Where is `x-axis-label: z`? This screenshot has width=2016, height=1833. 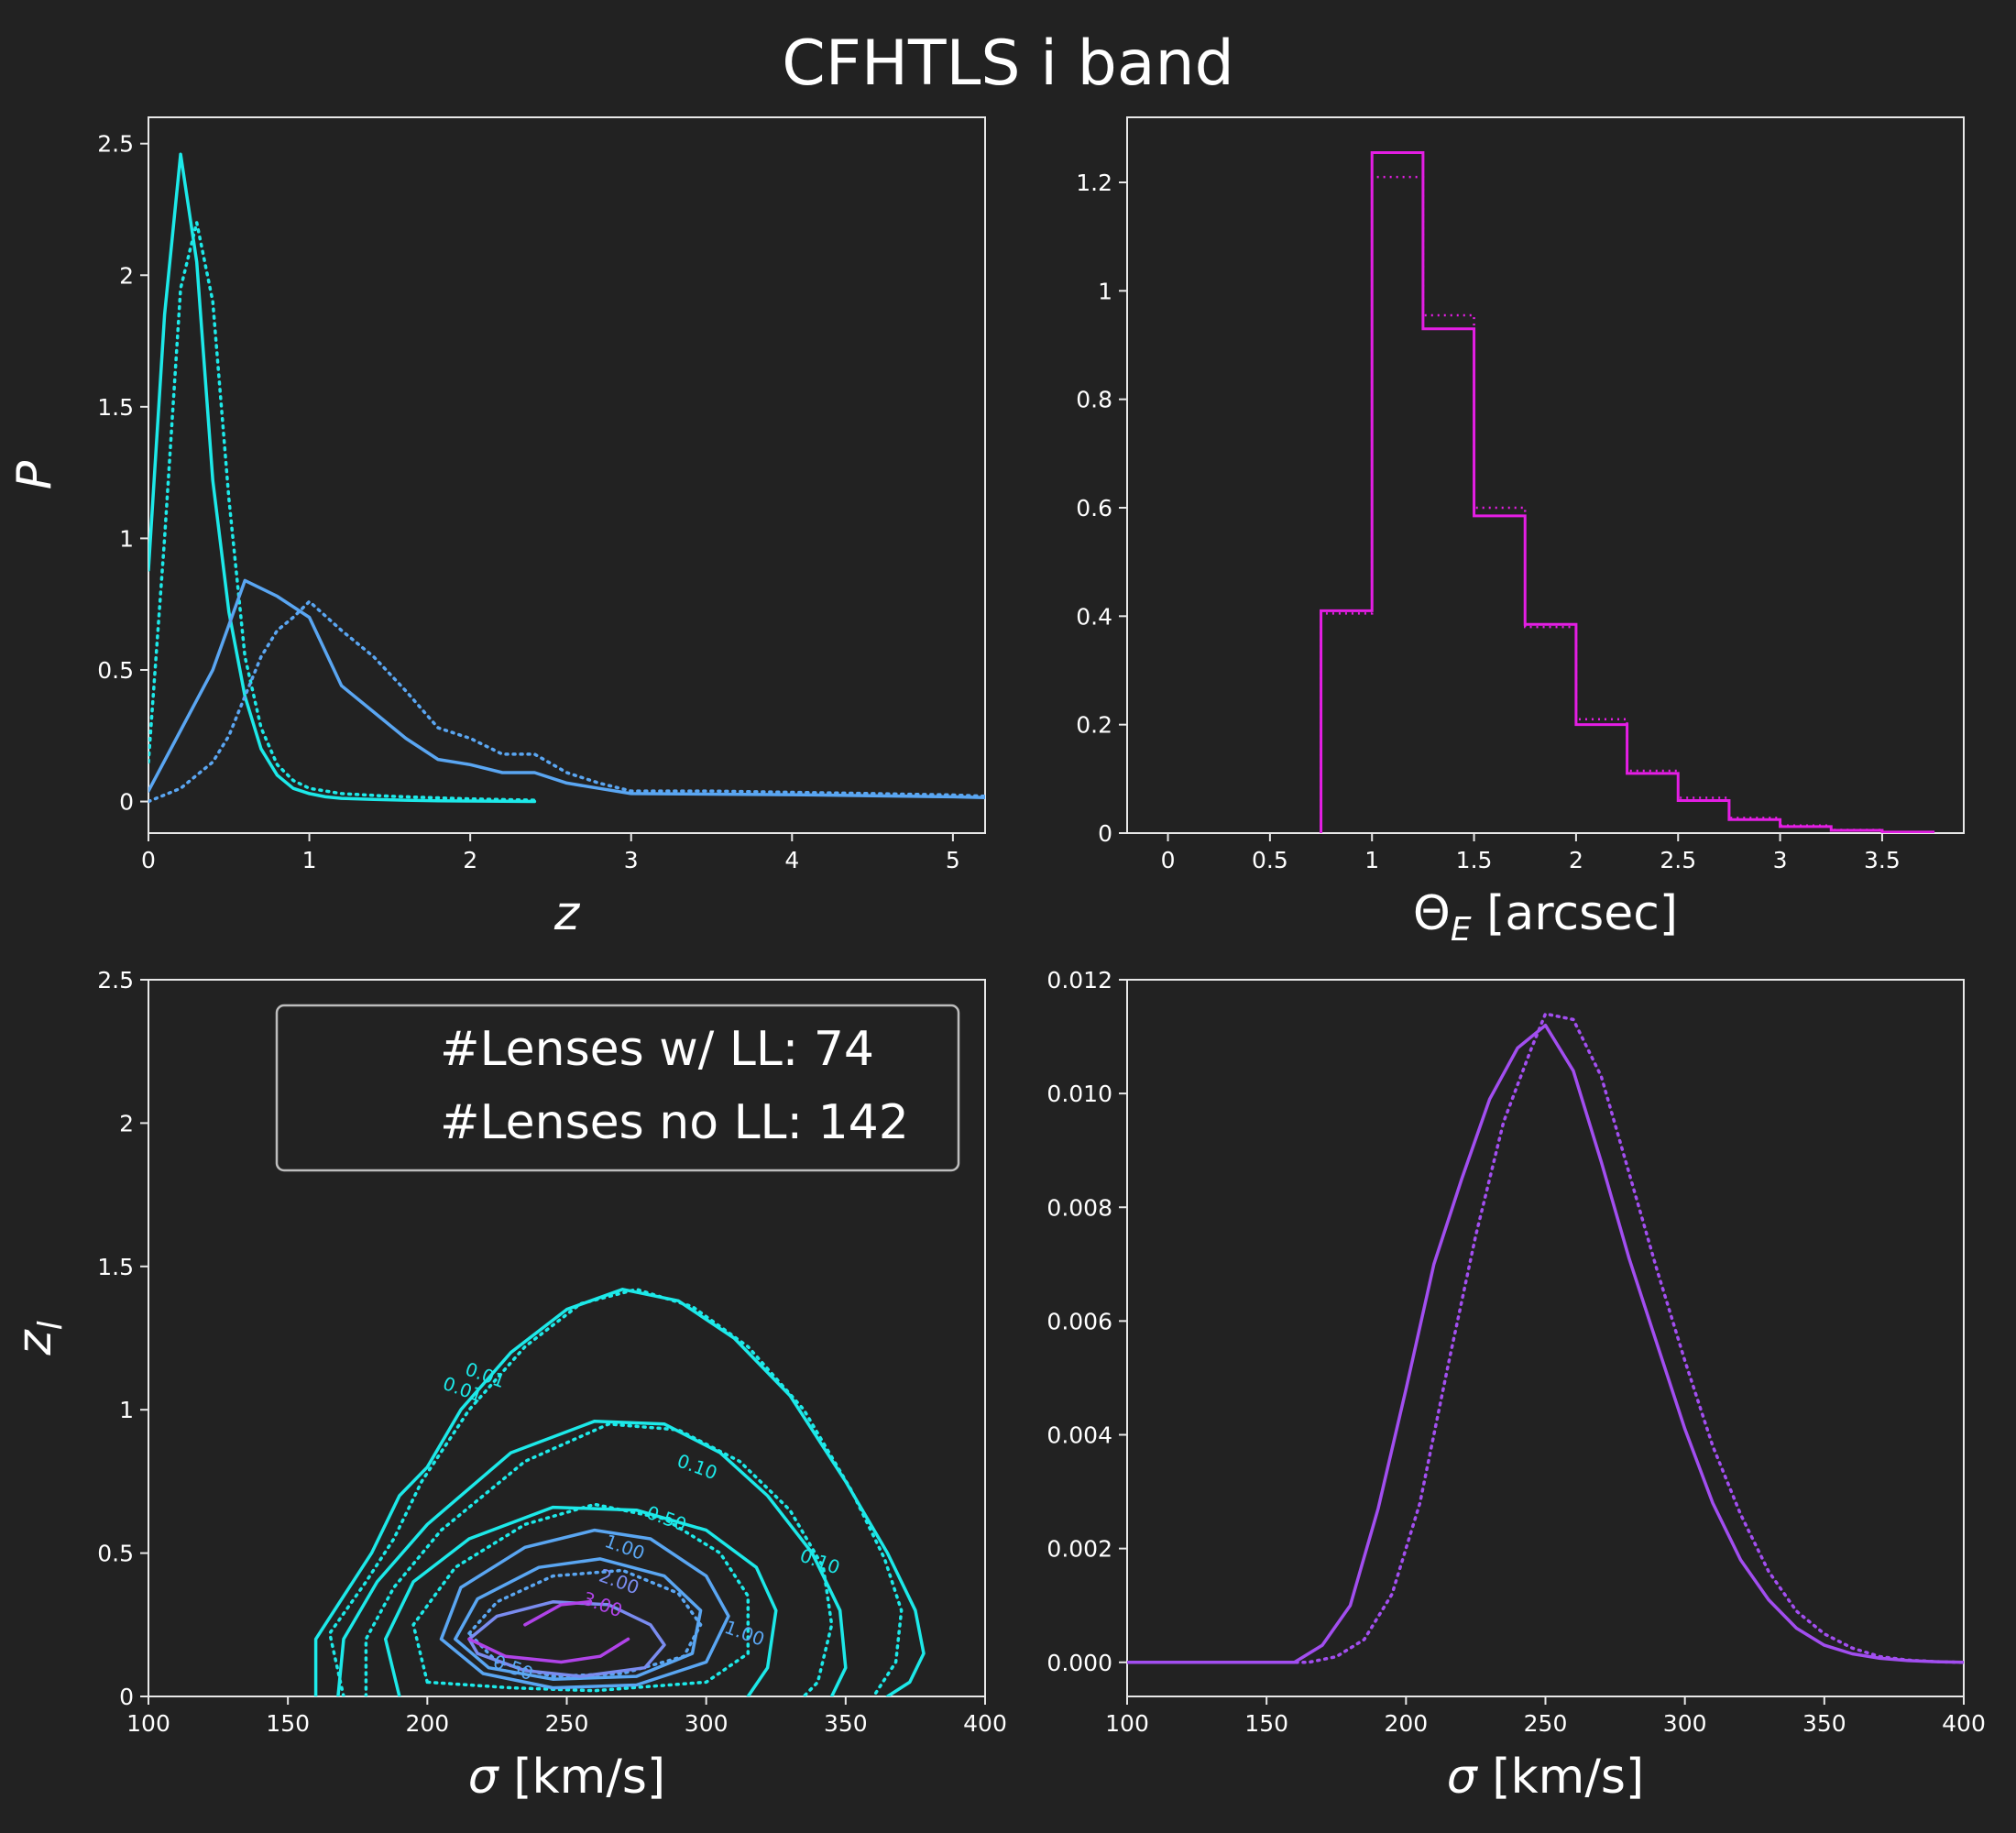
x-axis-label: z is located at coordinates (567, 913).